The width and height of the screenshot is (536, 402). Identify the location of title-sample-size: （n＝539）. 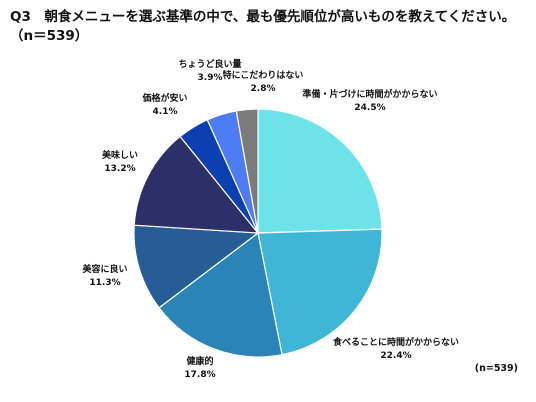
(49, 36).